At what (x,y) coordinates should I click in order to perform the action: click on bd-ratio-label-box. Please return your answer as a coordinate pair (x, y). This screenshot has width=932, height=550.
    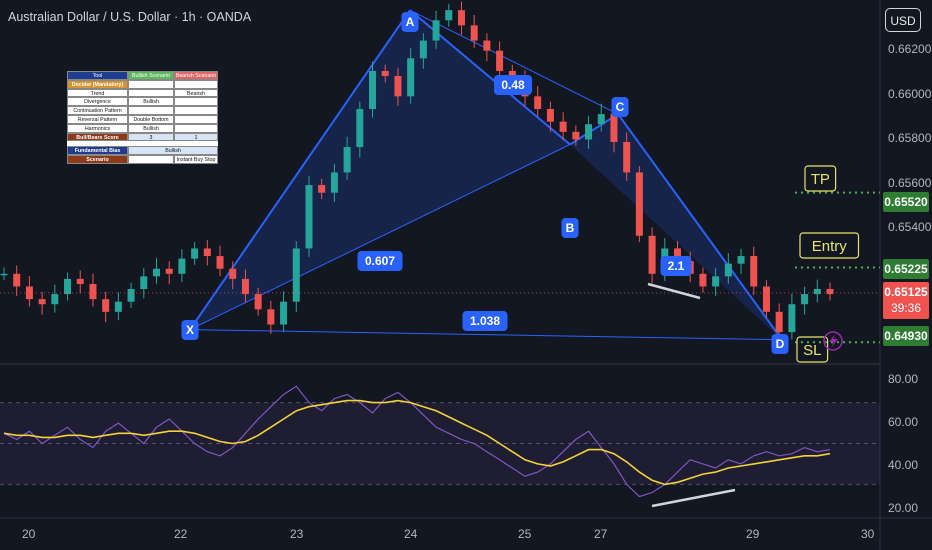
    Looking at the image, I should click on (676, 266).